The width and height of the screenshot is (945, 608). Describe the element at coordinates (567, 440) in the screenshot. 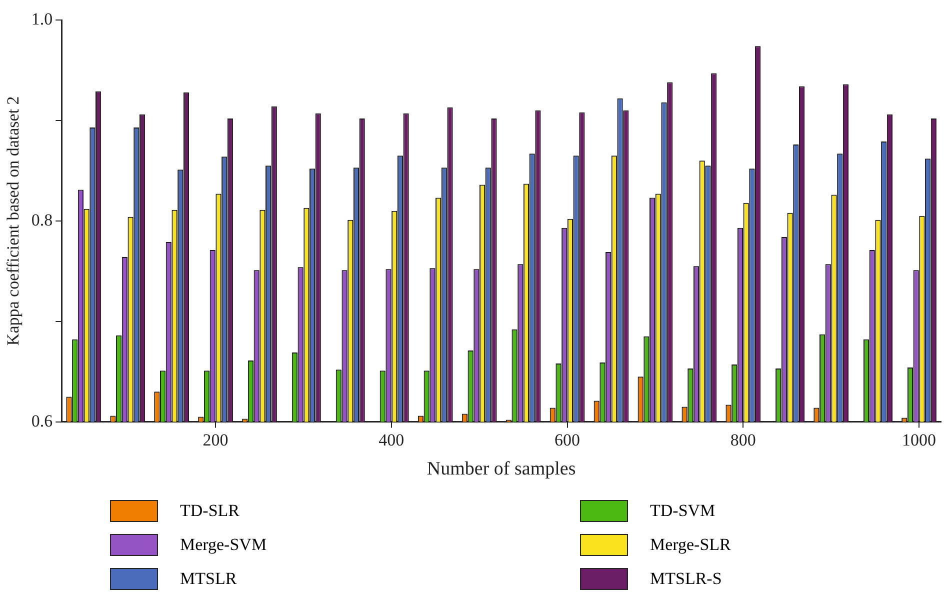

I see `x-tick-label: 600` at that location.